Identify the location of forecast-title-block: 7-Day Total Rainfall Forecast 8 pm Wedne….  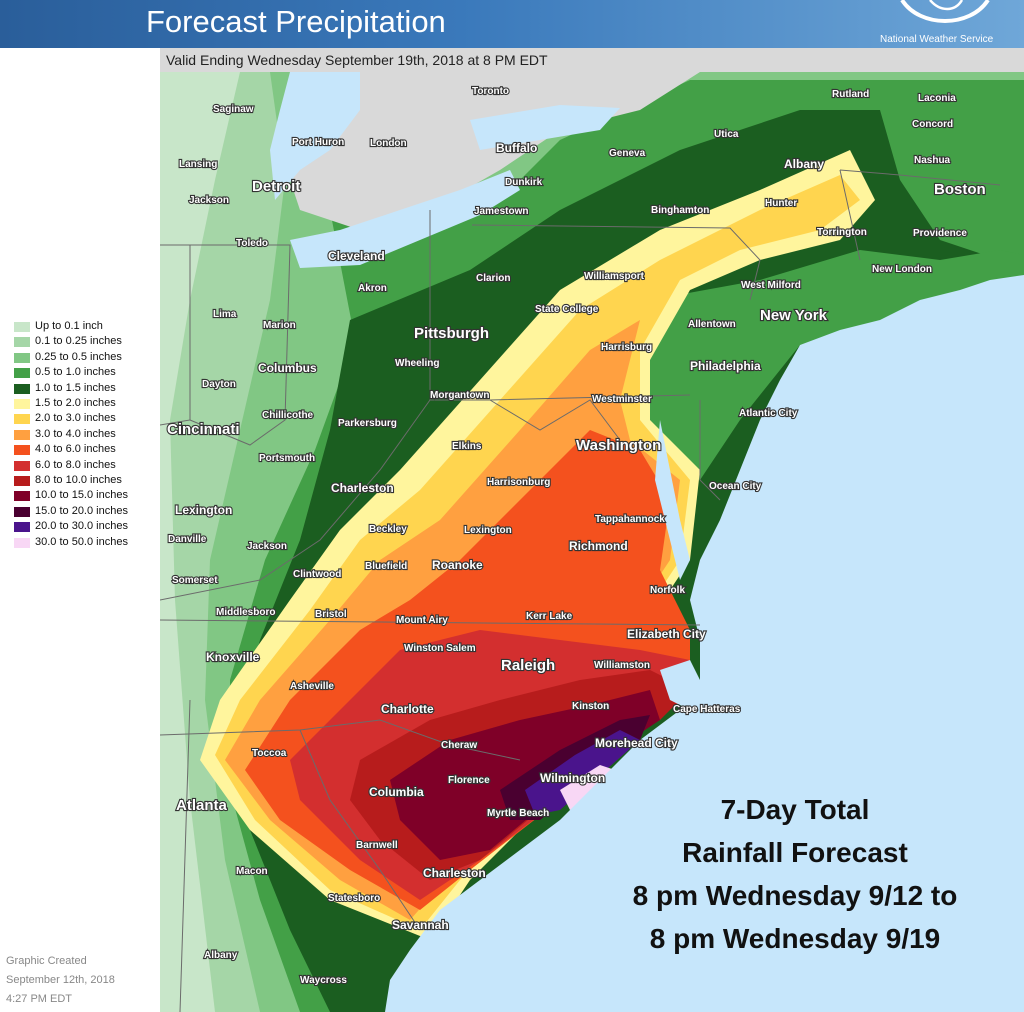
(792, 874).